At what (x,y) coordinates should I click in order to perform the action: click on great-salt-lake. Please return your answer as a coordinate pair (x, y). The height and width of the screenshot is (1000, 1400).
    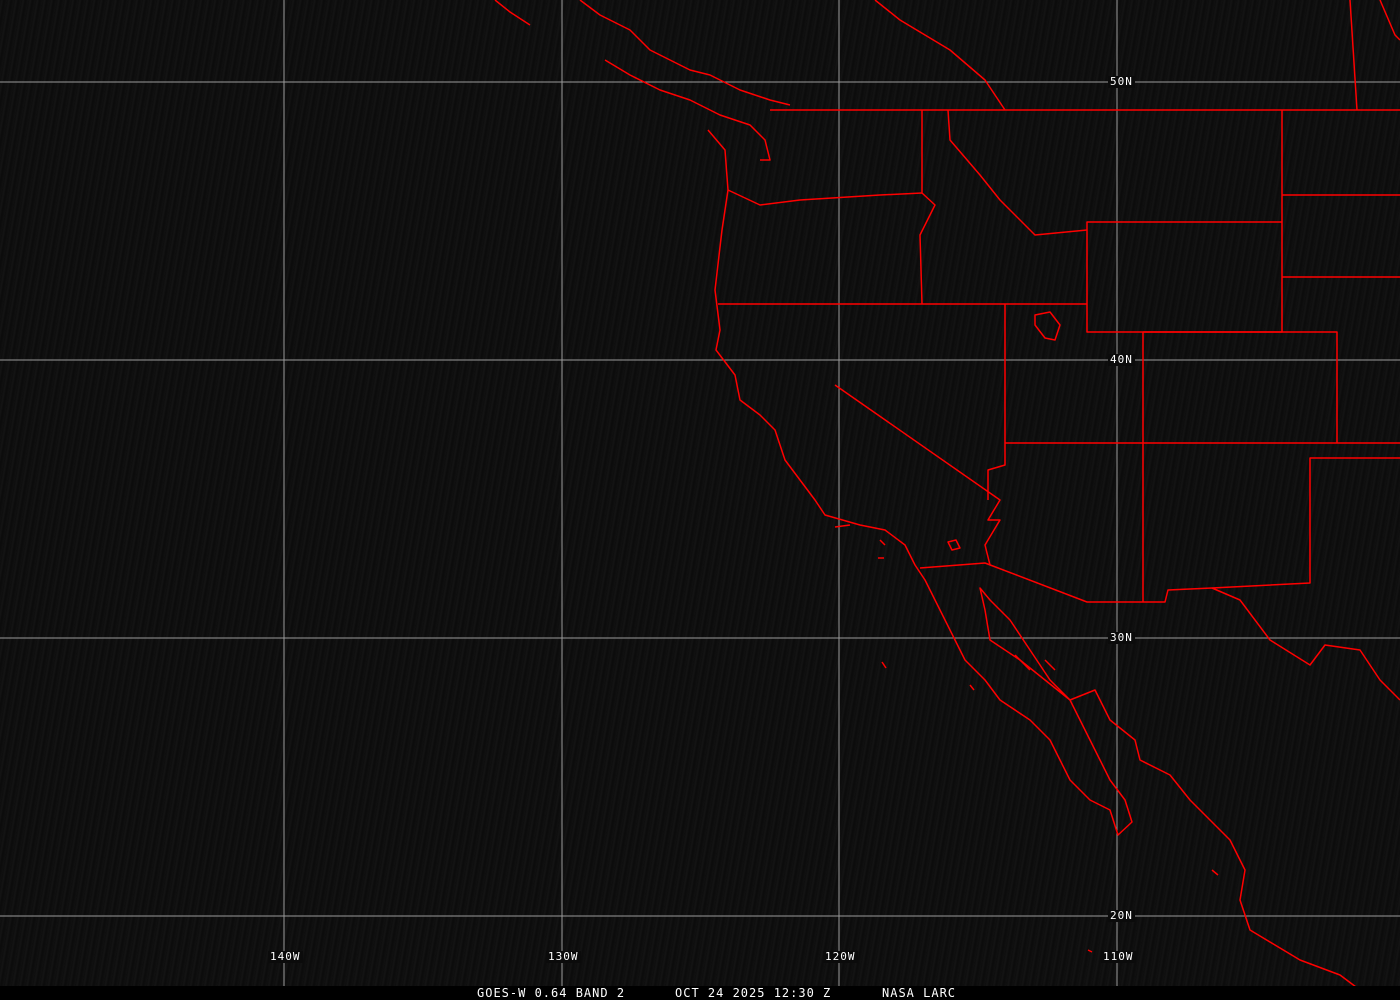
    Looking at the image, I should click on (1047, 326).